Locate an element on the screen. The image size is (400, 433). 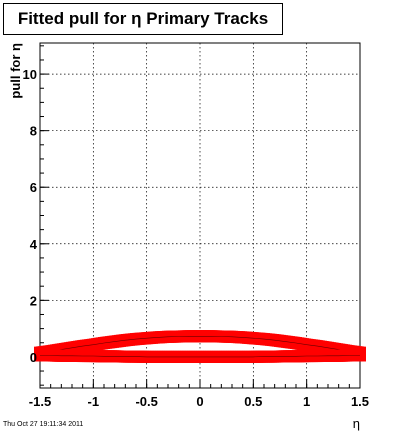
x-tick-label: 1 is located at coordinates (306, 401).